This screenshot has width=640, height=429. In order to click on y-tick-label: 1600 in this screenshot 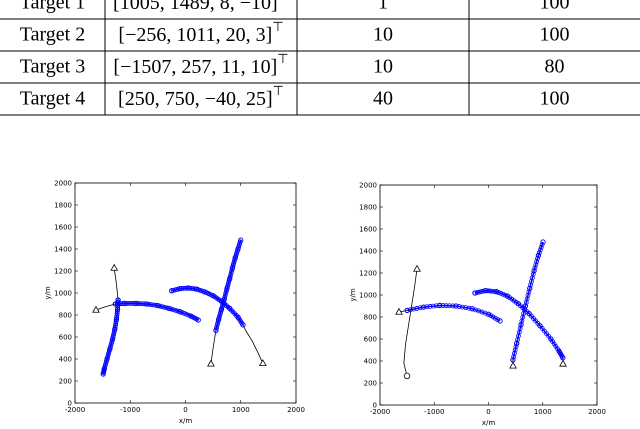, I will do `click(368, 230)`.